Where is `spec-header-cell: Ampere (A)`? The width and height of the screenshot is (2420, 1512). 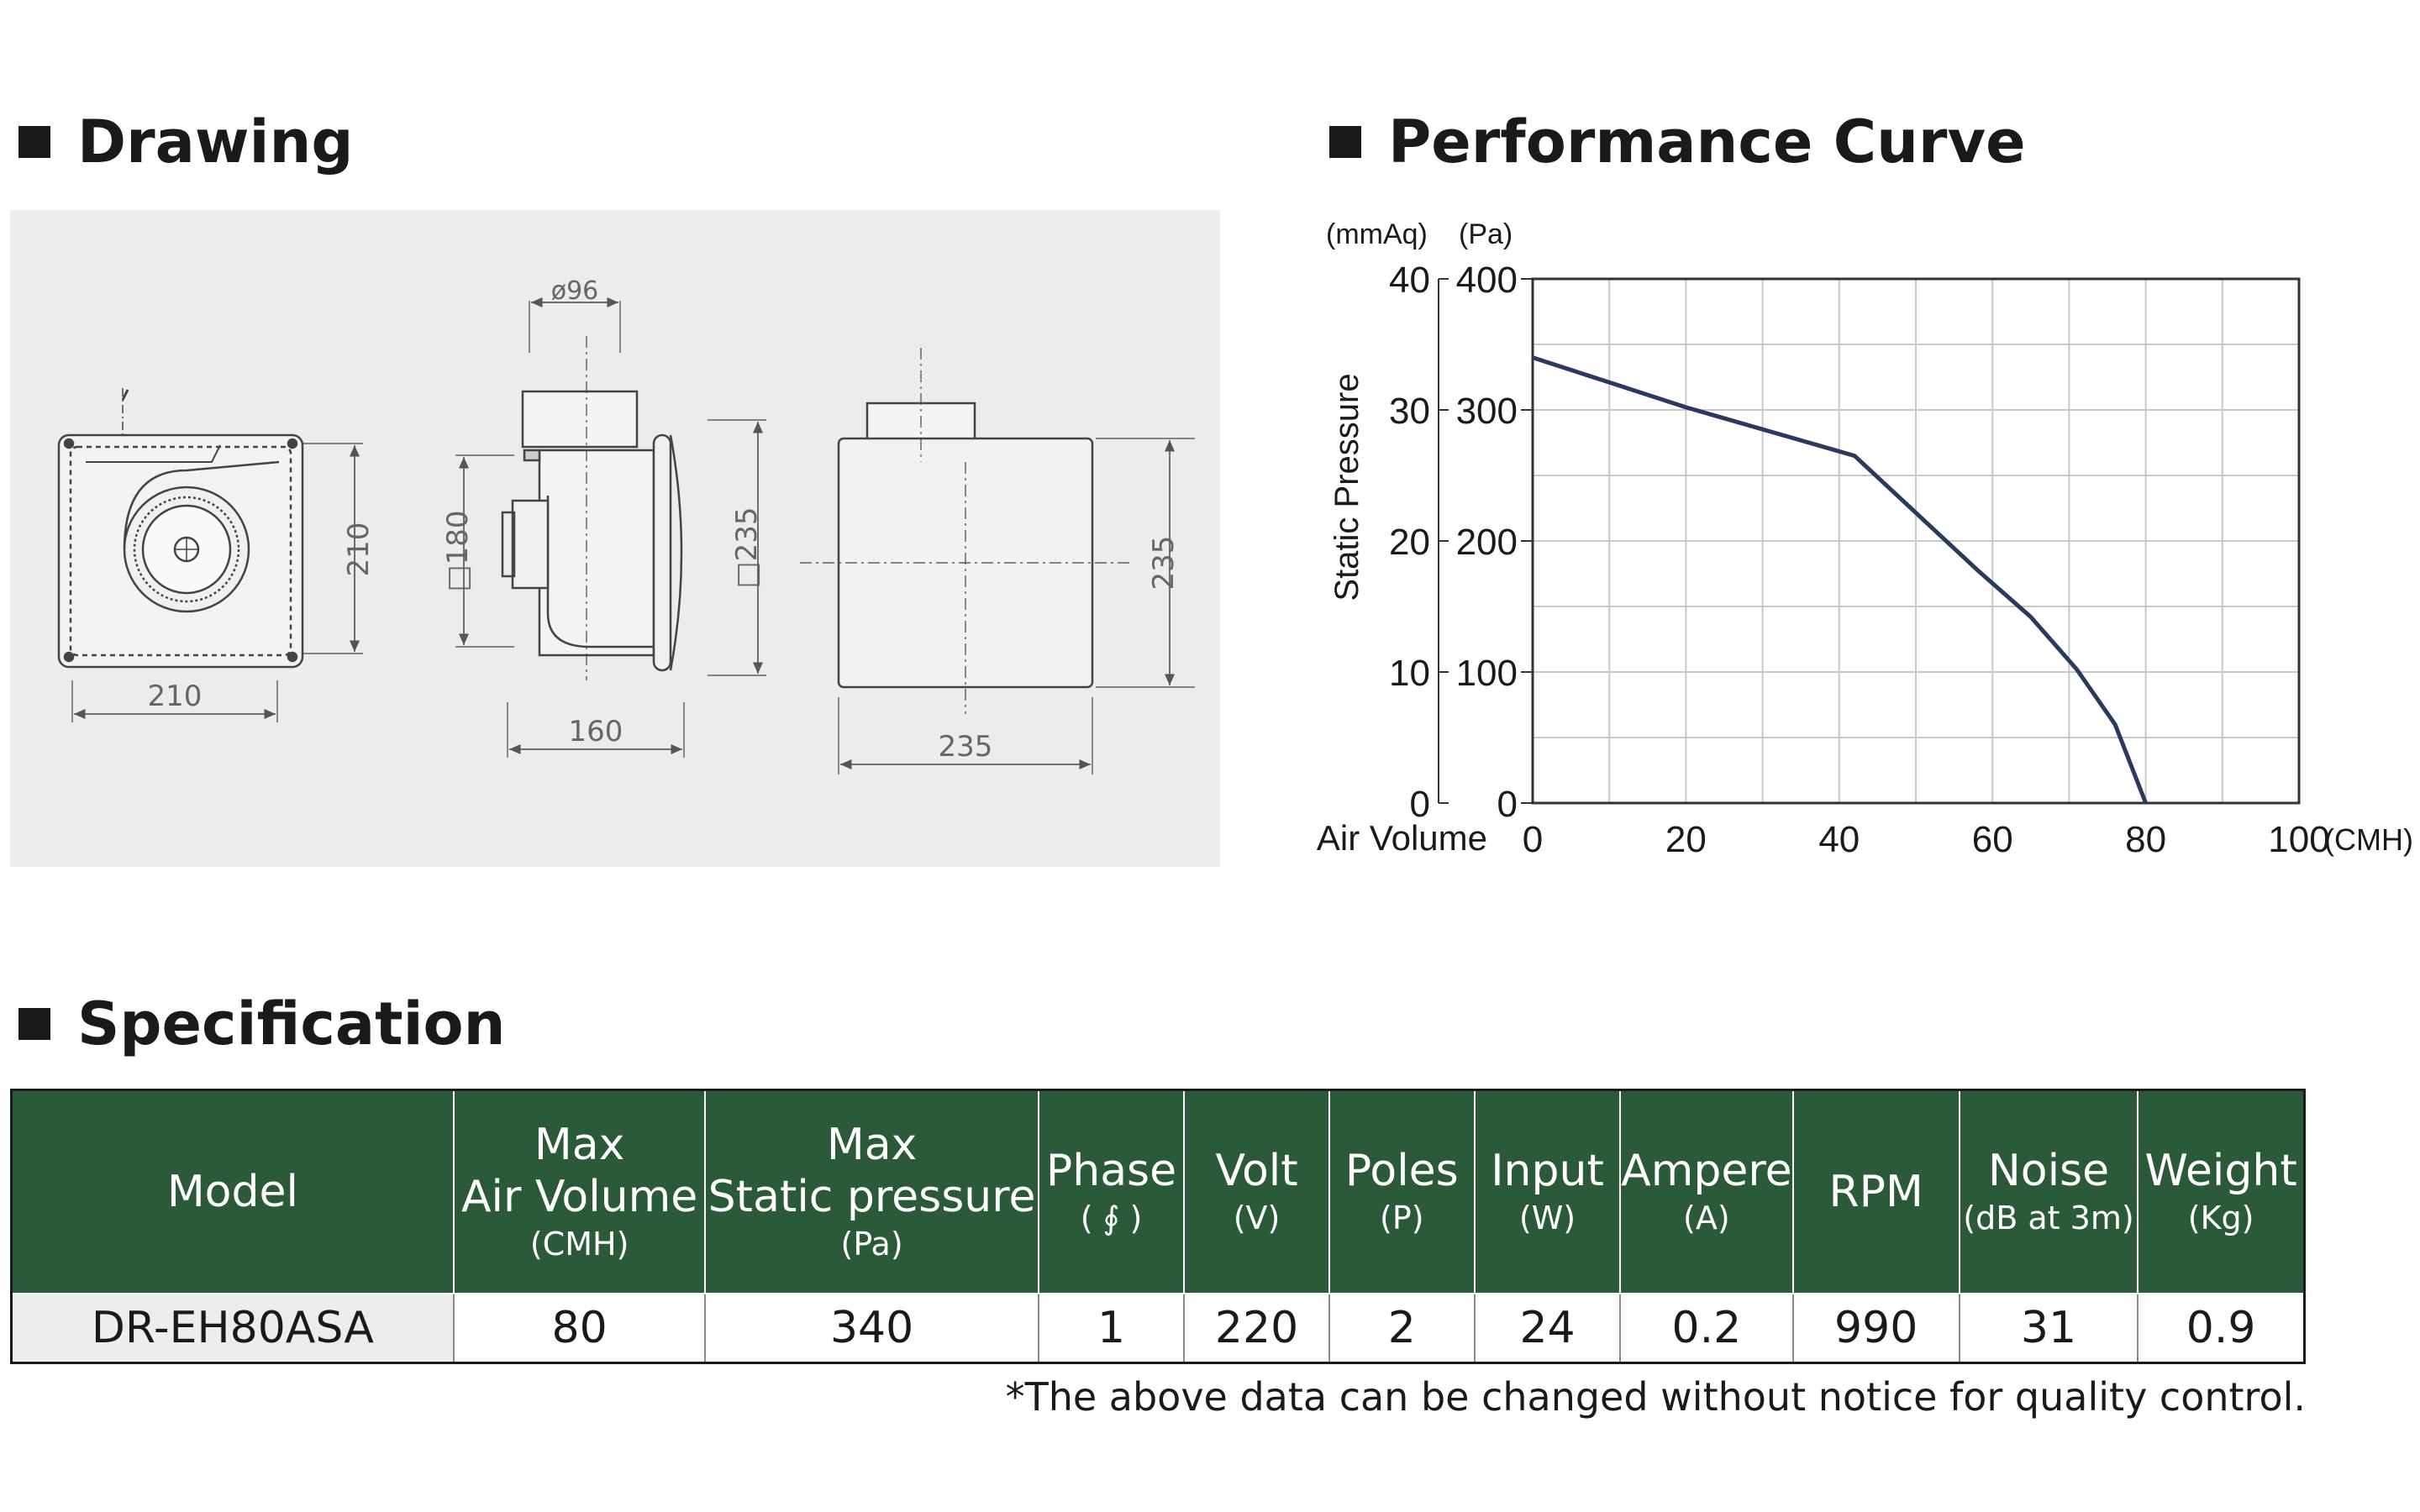
spec-header-cell: Ampere (A) is located at coordinates (1707, 1191).